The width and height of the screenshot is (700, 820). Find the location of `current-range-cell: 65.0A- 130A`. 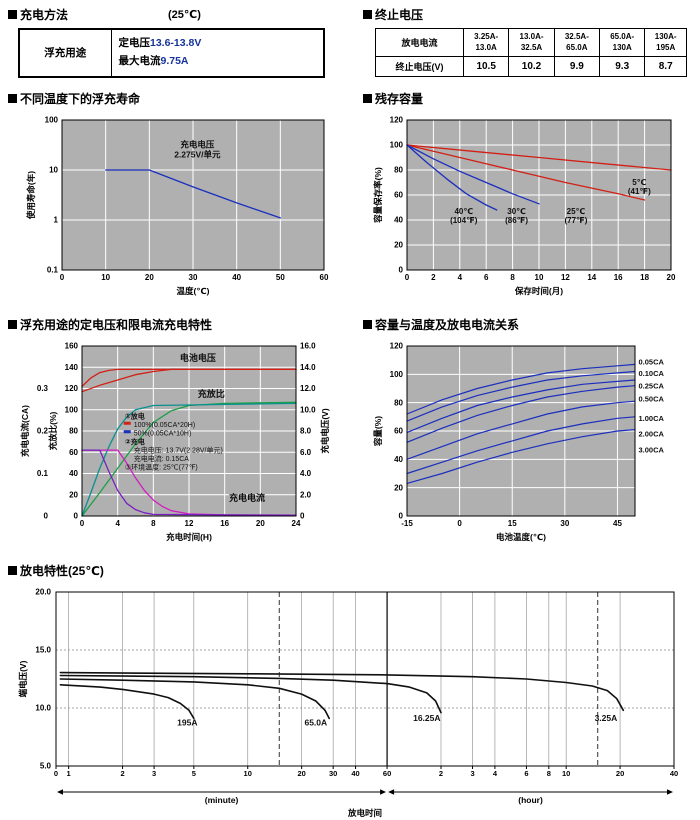

current-range-cell: 65.0A- 130A is located at coordinates (622, 42).